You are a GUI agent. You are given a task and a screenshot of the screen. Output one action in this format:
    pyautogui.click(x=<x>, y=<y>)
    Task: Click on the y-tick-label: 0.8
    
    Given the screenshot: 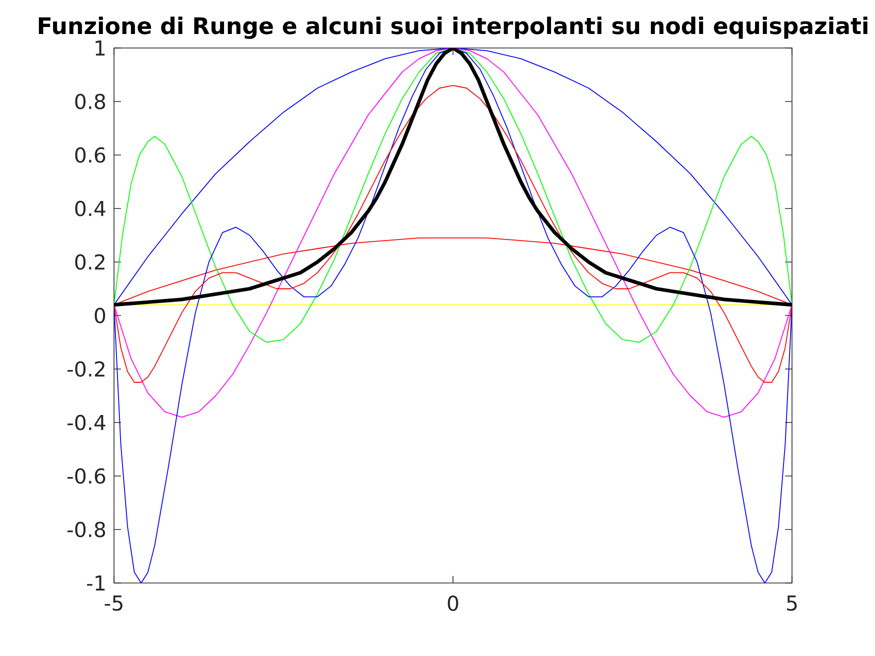 What is the action you would take?
    pyautogui.click(x=90, y=102)
    